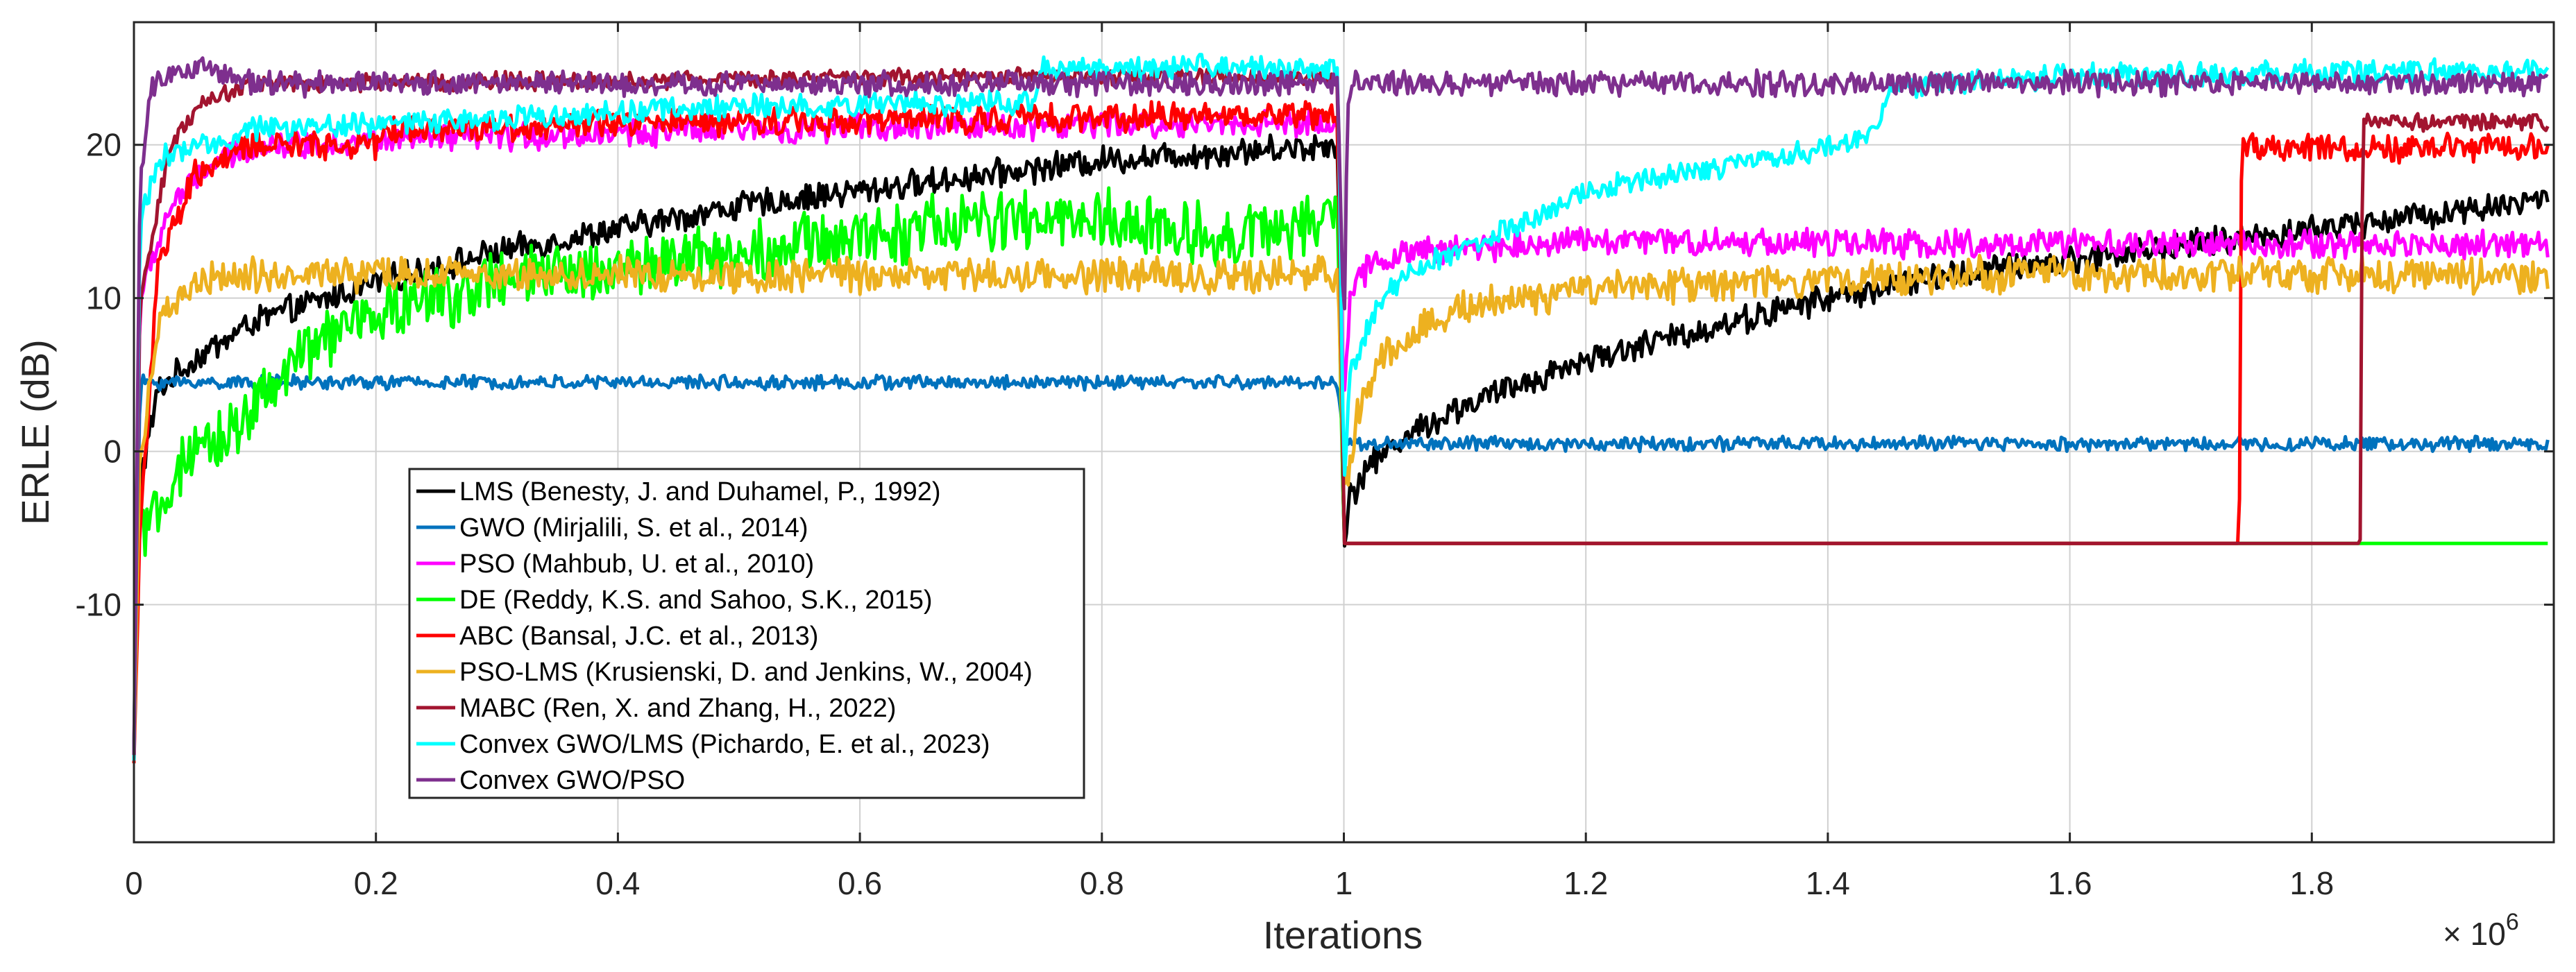 The height and width of the screenshot is (972, 2576). What do you see at coordinates (1586, 883) in the screenshot?
I see `x-tick-label: 1.2` at bounding box center [1586, 883].